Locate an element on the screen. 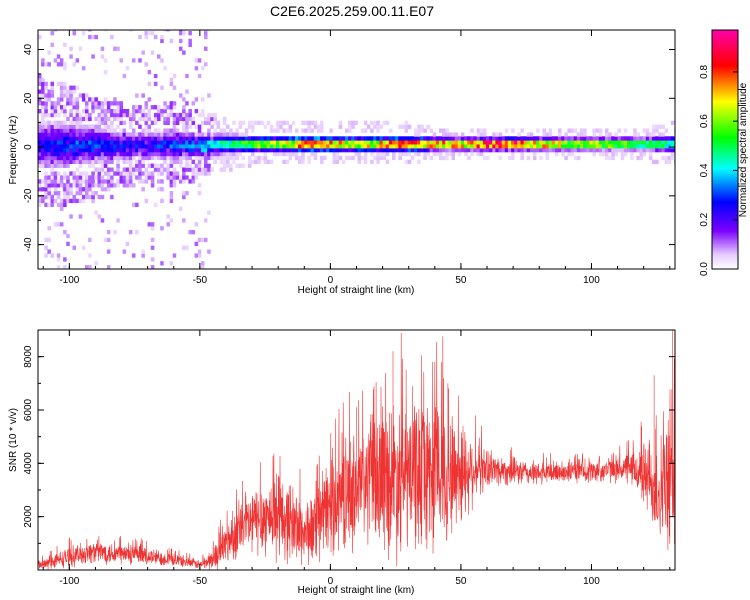 The height and width of the screenshot is (600, 750). x-tick-label: -100 is located at coordinates (69, 581).